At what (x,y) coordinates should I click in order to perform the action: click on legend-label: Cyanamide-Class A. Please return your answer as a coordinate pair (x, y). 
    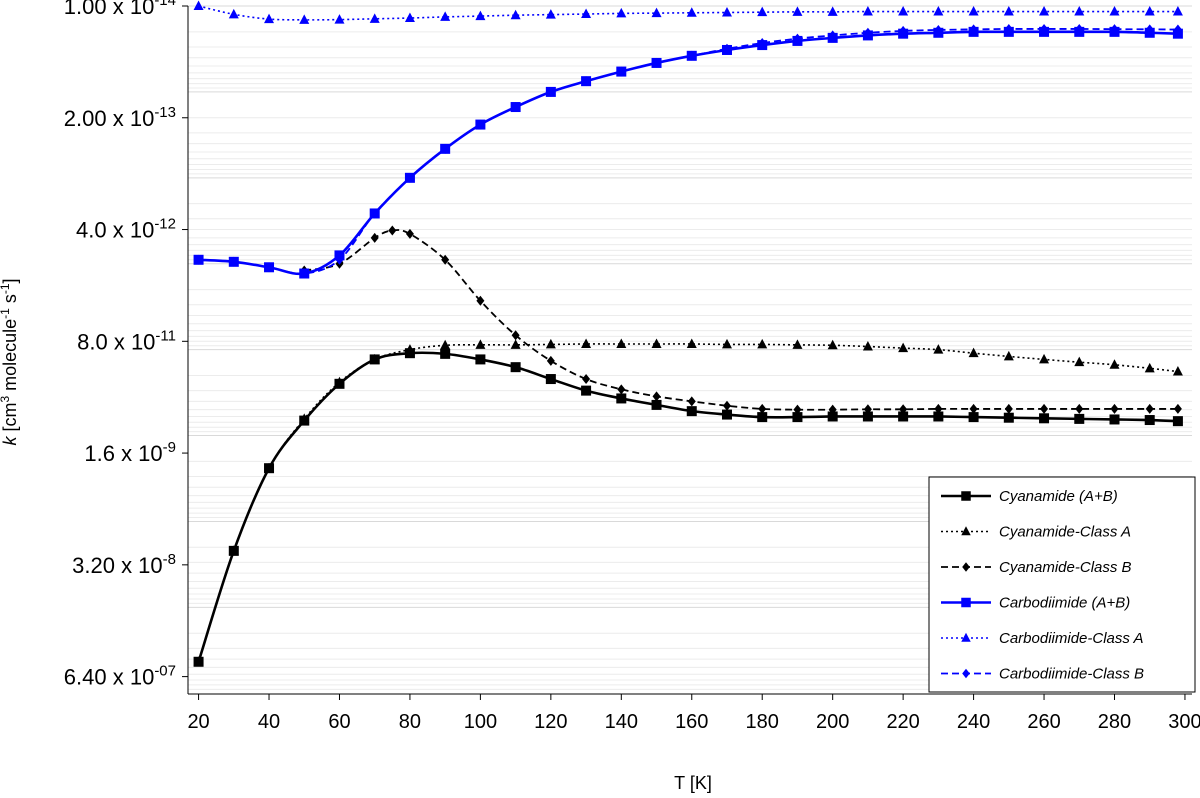
    Looking at the image, I should click on (1065, 532).